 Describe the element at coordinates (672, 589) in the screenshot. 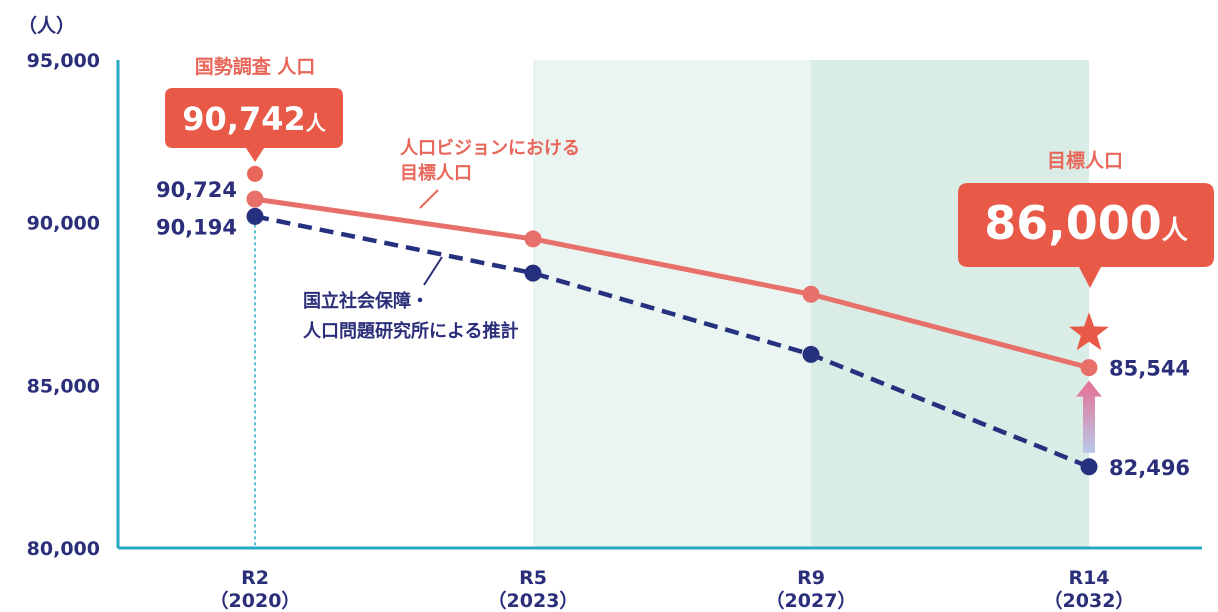

I see `x-tick-labels: R2（2020） R5（2023） R9（2027） R14（2032）` at that location.